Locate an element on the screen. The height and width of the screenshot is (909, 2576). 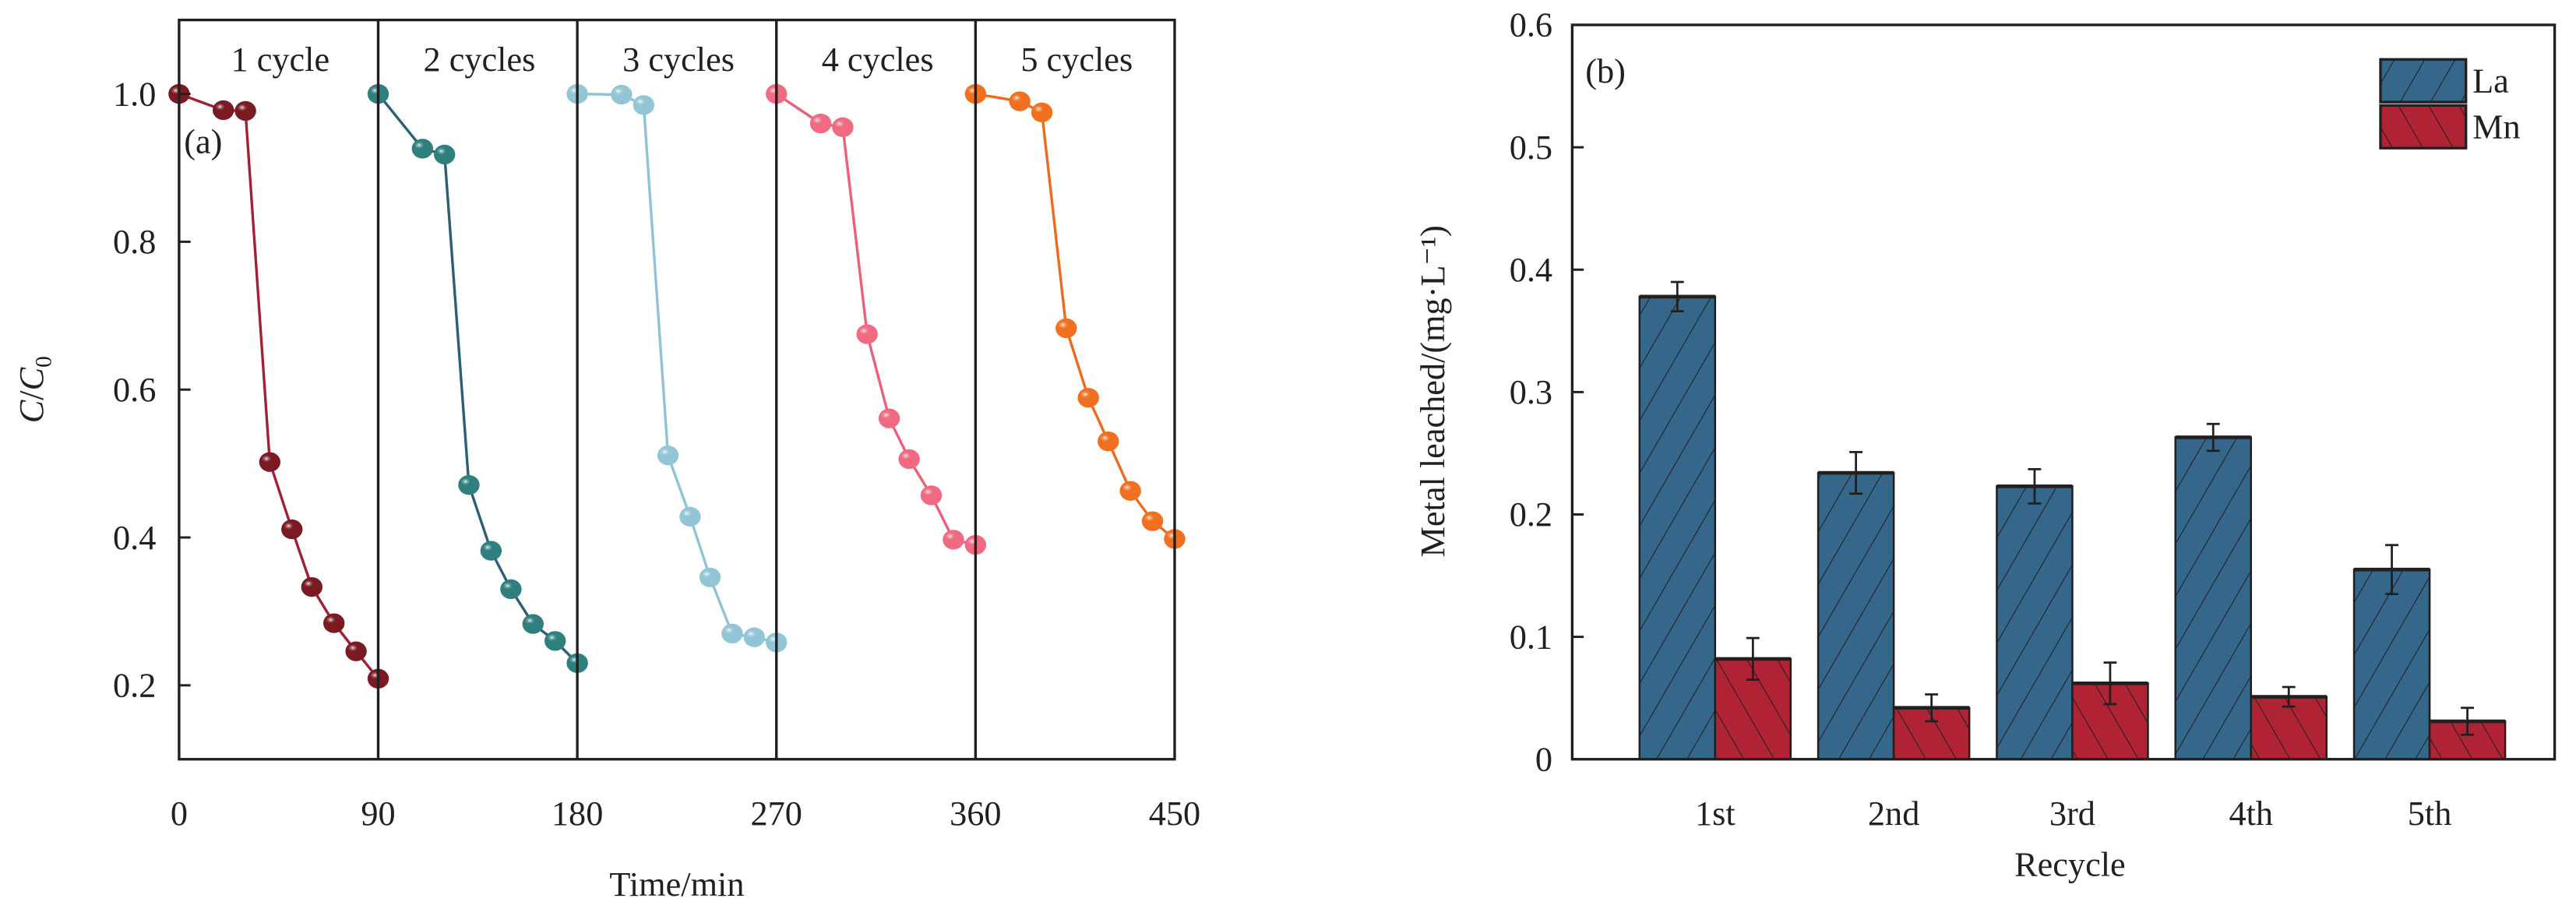
bar-mn-5th is located at coordinates (2467, 733).